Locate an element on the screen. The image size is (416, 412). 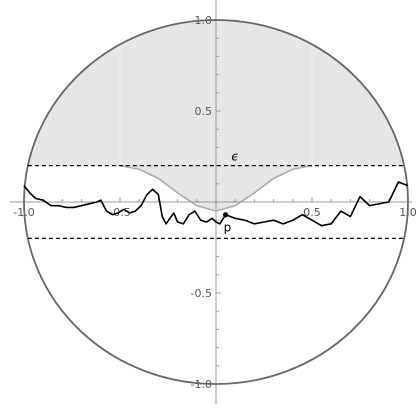
point-p-label: p is located at coordinates (228, 228).